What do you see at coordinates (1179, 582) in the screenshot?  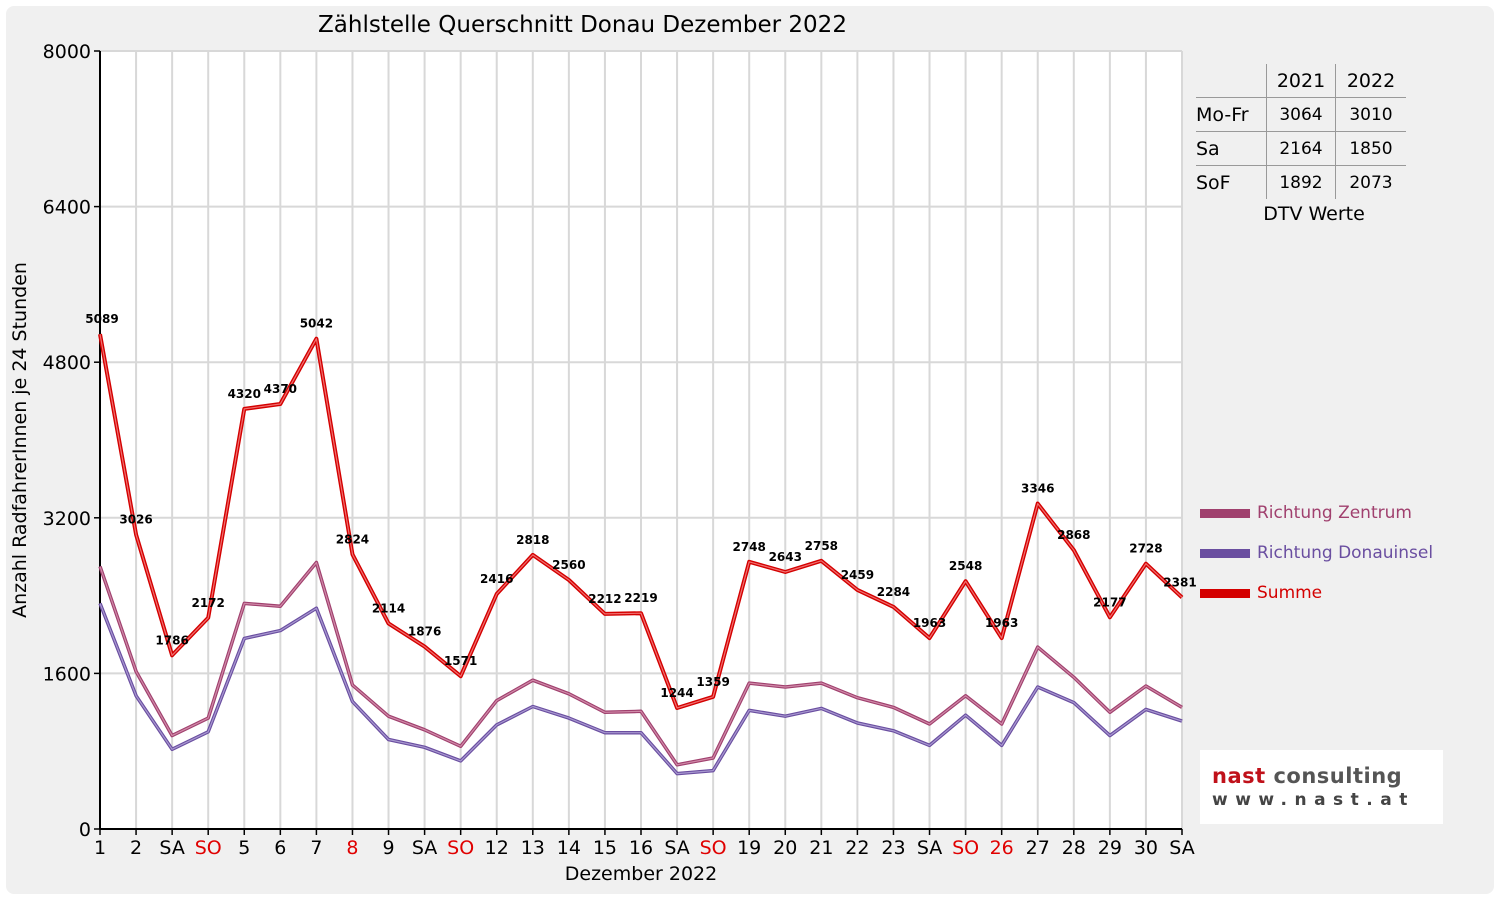 I see `data-label: 2381` at bounding box center [1179, 582].